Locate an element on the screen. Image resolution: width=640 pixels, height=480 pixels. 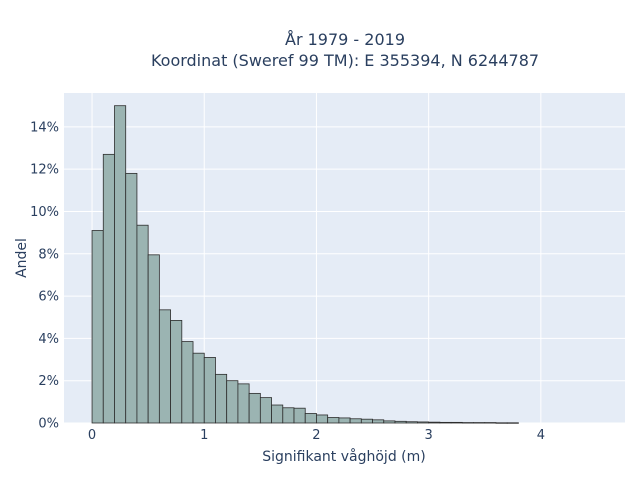
y-tick-label: 0% is located at coordinates (48, 424).